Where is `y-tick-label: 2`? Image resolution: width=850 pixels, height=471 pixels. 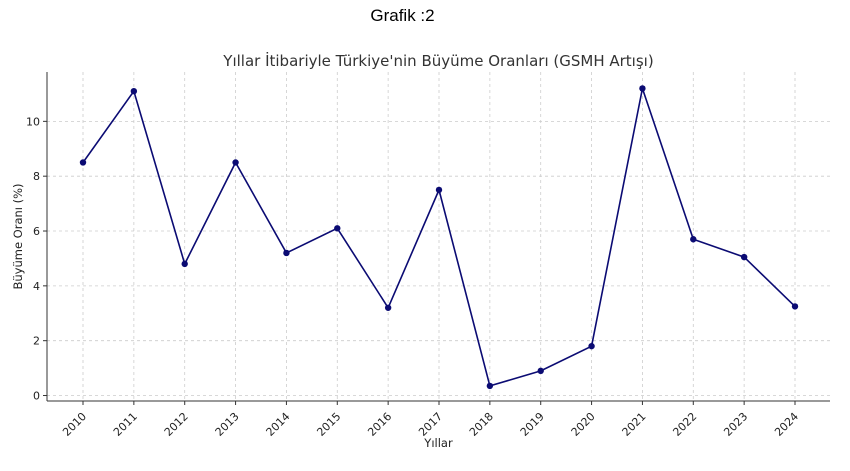
y-tick-label: 2 is located at coordinates (36, 341).